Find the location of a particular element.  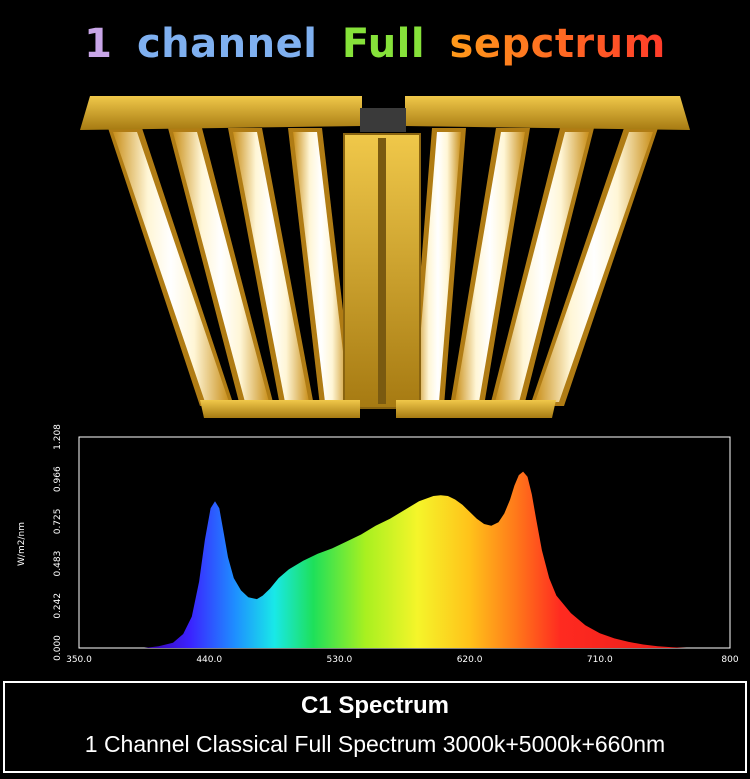

led-bars-right is located at coordinates (534, 267).